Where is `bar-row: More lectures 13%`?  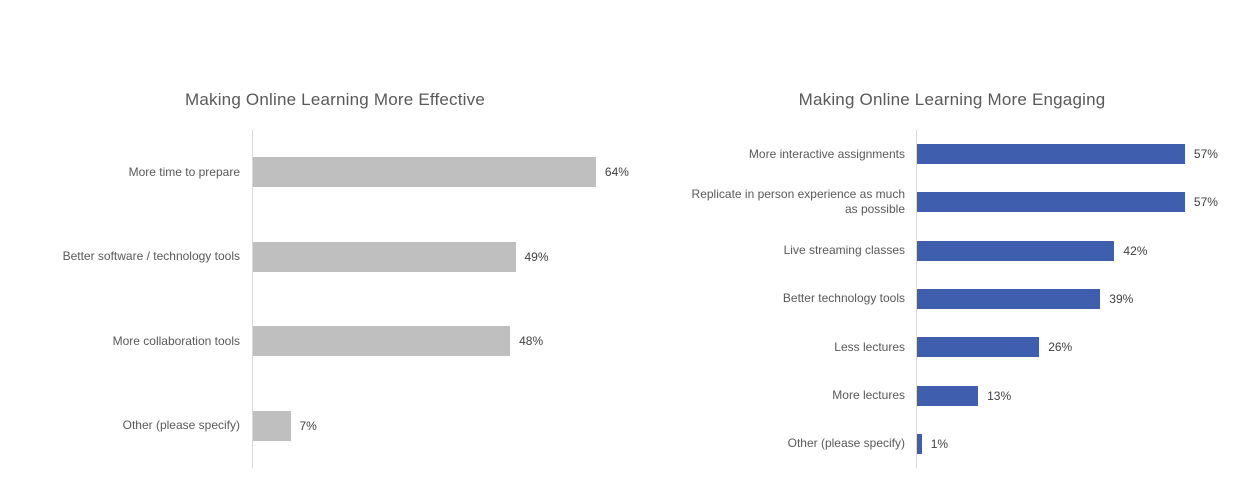 bar-row: More lectures 13% is located at coordinates (952, 395).